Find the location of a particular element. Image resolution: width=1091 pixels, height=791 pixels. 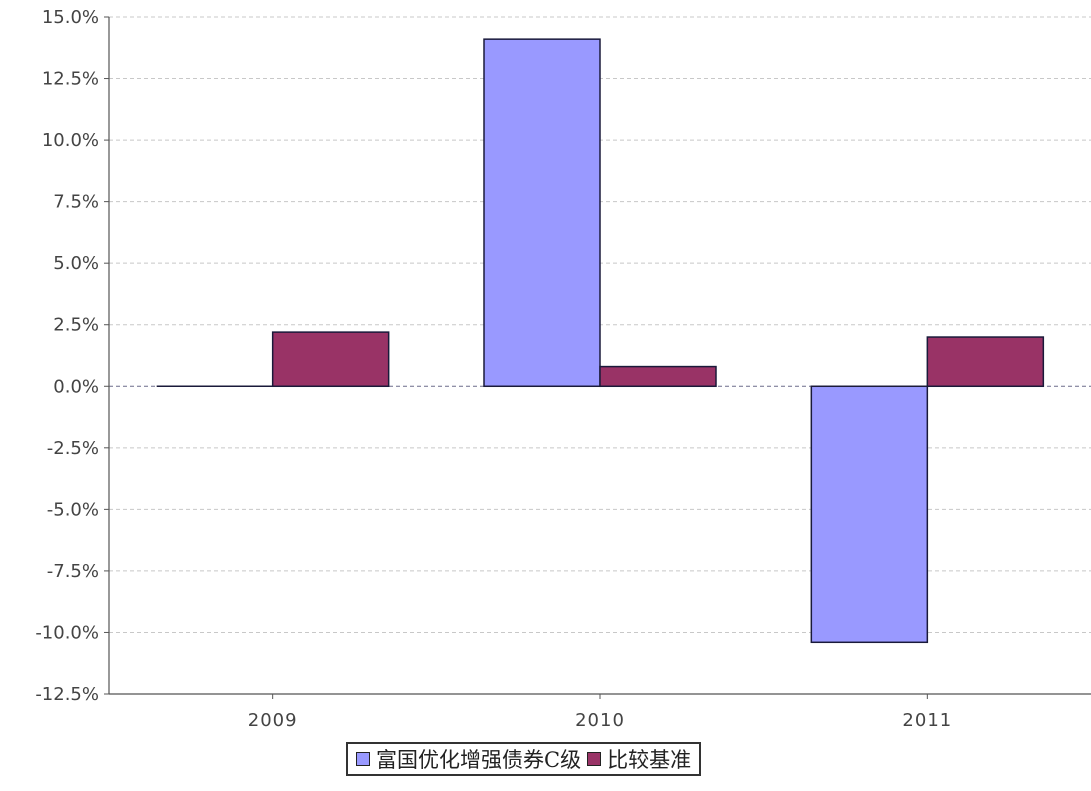

y-tick-label: 5.0% is located at coordinates (76, 263).